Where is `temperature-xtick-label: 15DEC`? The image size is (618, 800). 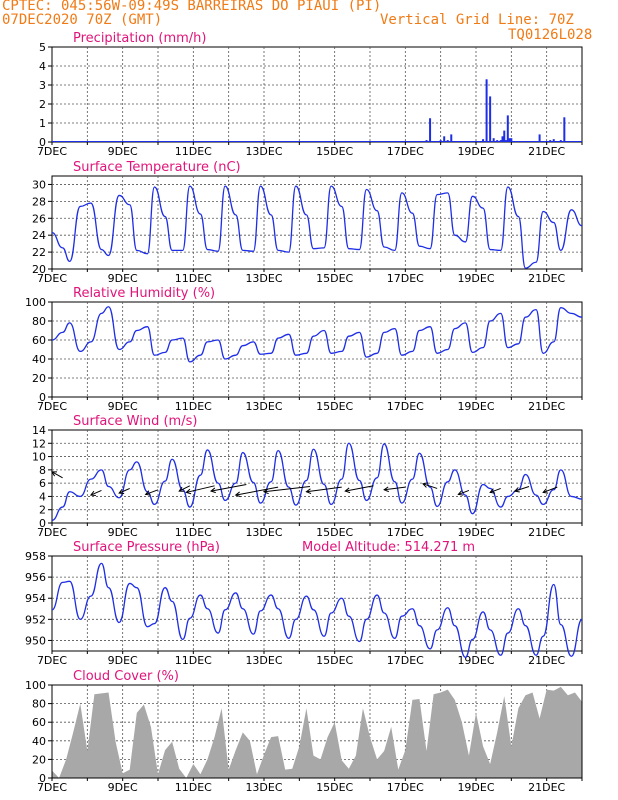 temperature-xtick-label: 15DEC is located at coordinates (334, 278).